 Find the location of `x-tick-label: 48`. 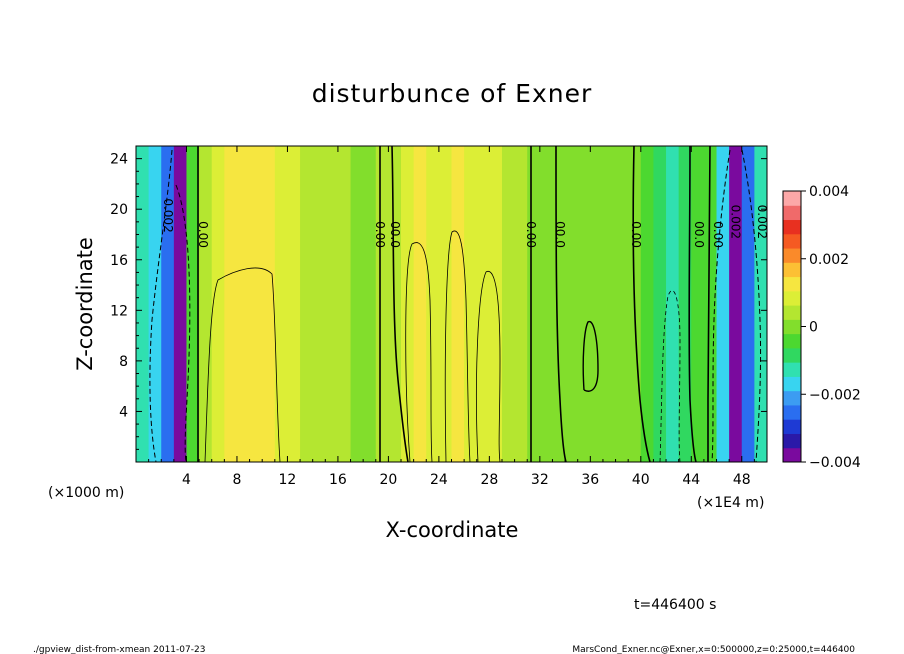

x-tick-label: 48 is located at coordinates (742, 480).